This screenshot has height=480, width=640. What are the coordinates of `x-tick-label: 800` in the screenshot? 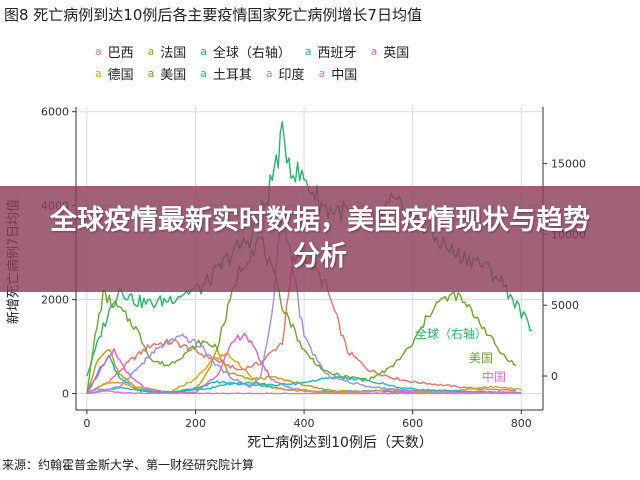 It's located at (521, 423).